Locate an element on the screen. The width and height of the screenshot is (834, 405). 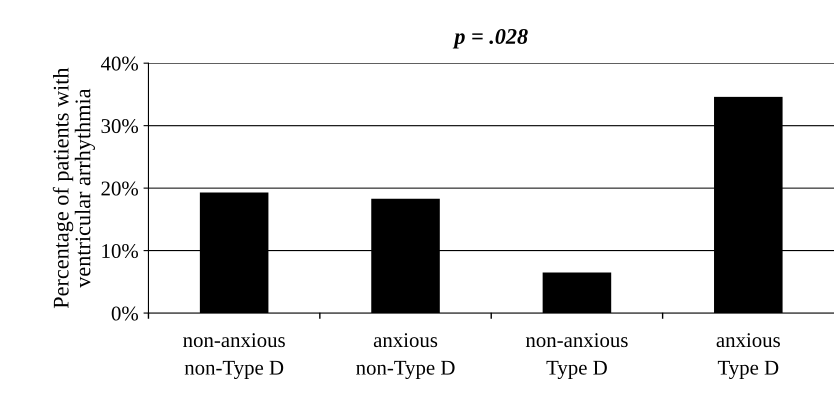
x-tick-label: anxious non-Type D is located at coordinates (405, 356).